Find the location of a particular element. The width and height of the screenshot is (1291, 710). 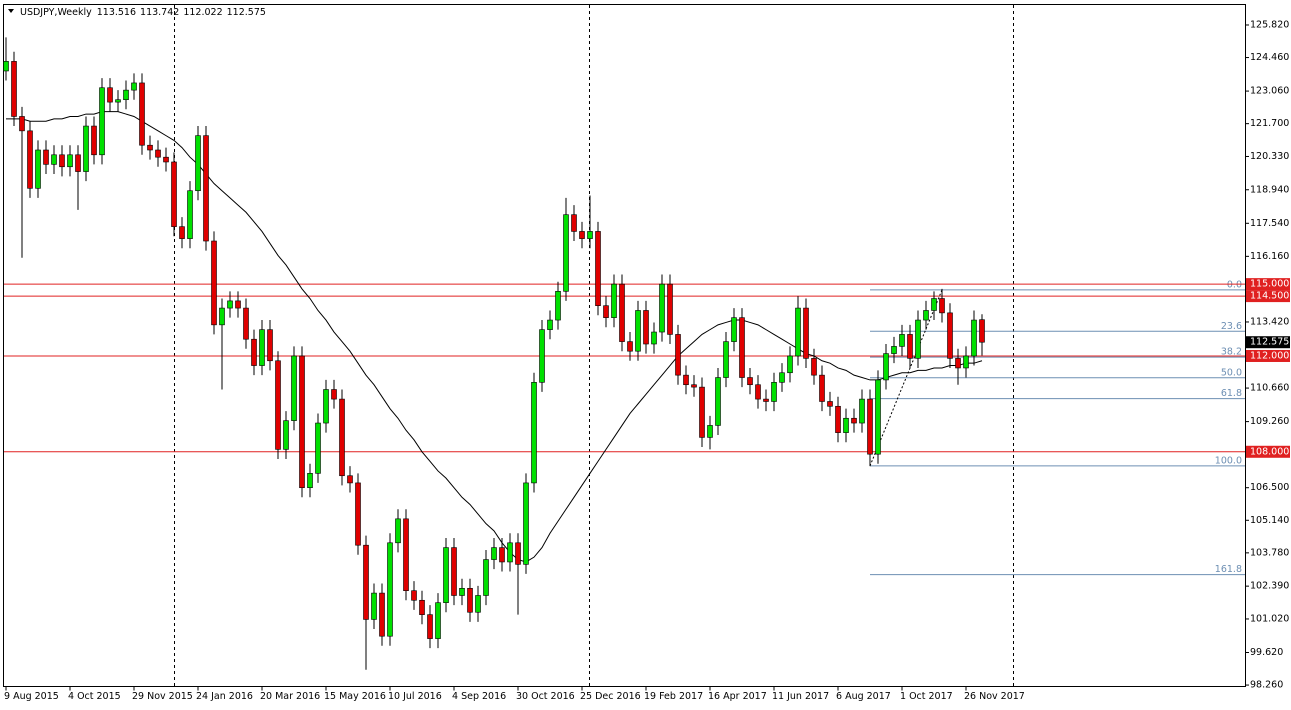

x-tick-label: 4 Oct 2015 is located at coordinates (94, 696).